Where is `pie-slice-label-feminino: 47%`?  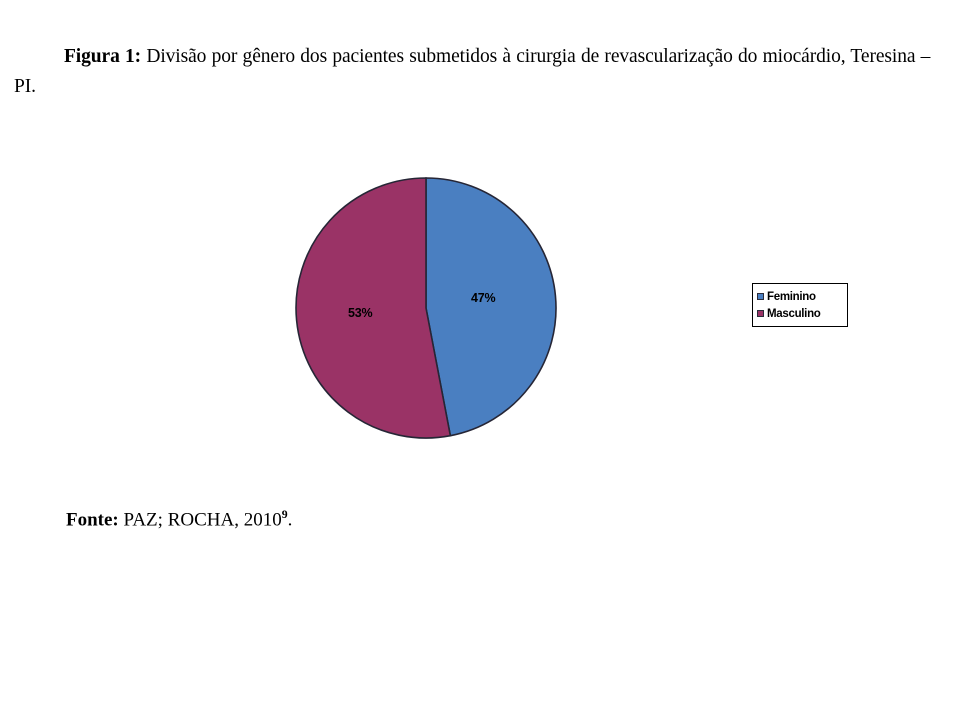 pie-slice-label-feminino: 47% is located at coordinates (483, 298).